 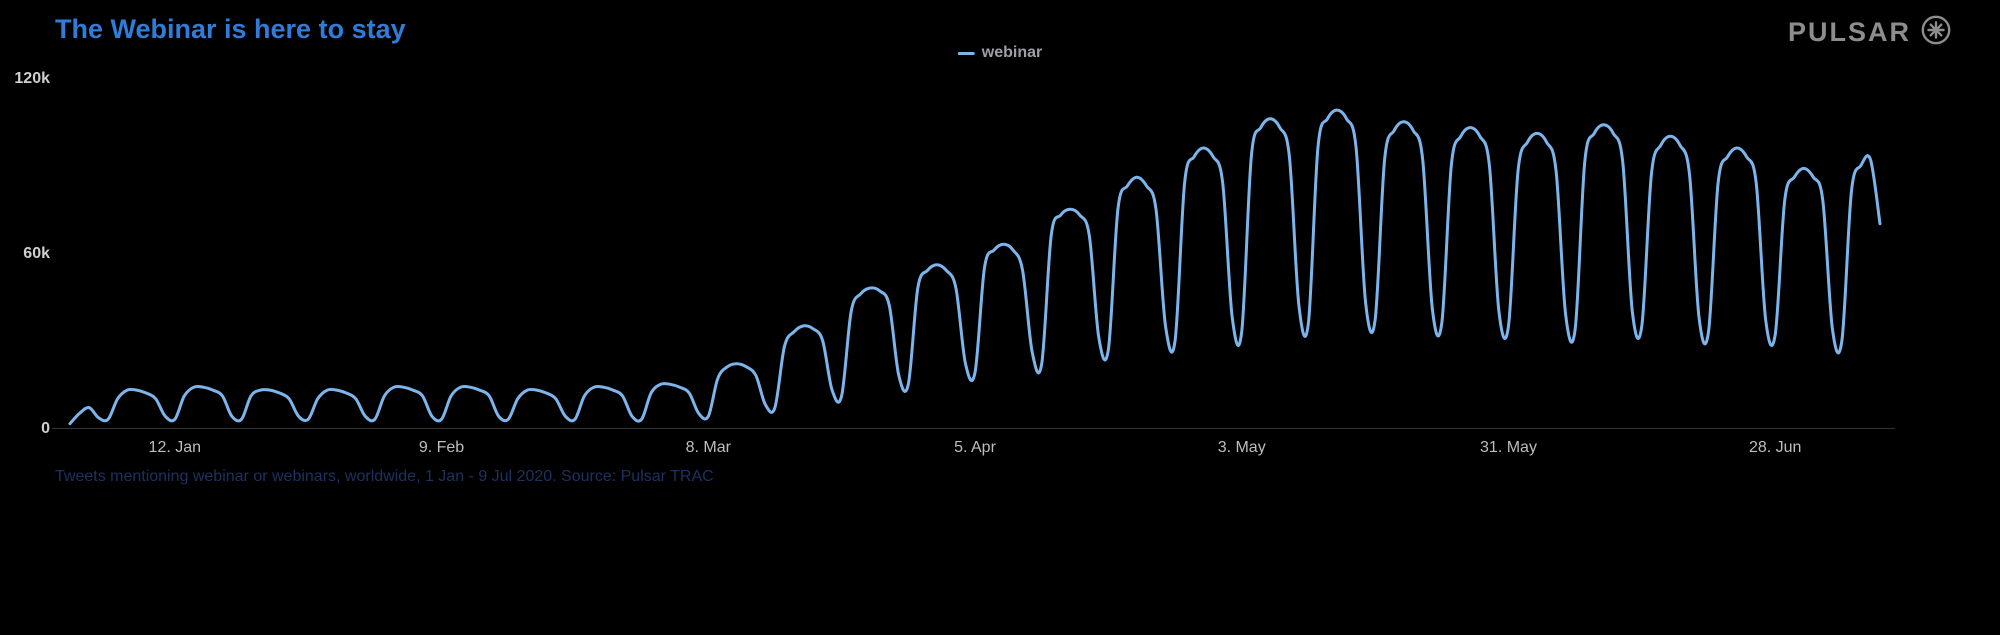 What do you see at coordinates (1242, 447) in the screenshot?
I see `x-axis-label: 3. May` at bounding box center [1242, 447].